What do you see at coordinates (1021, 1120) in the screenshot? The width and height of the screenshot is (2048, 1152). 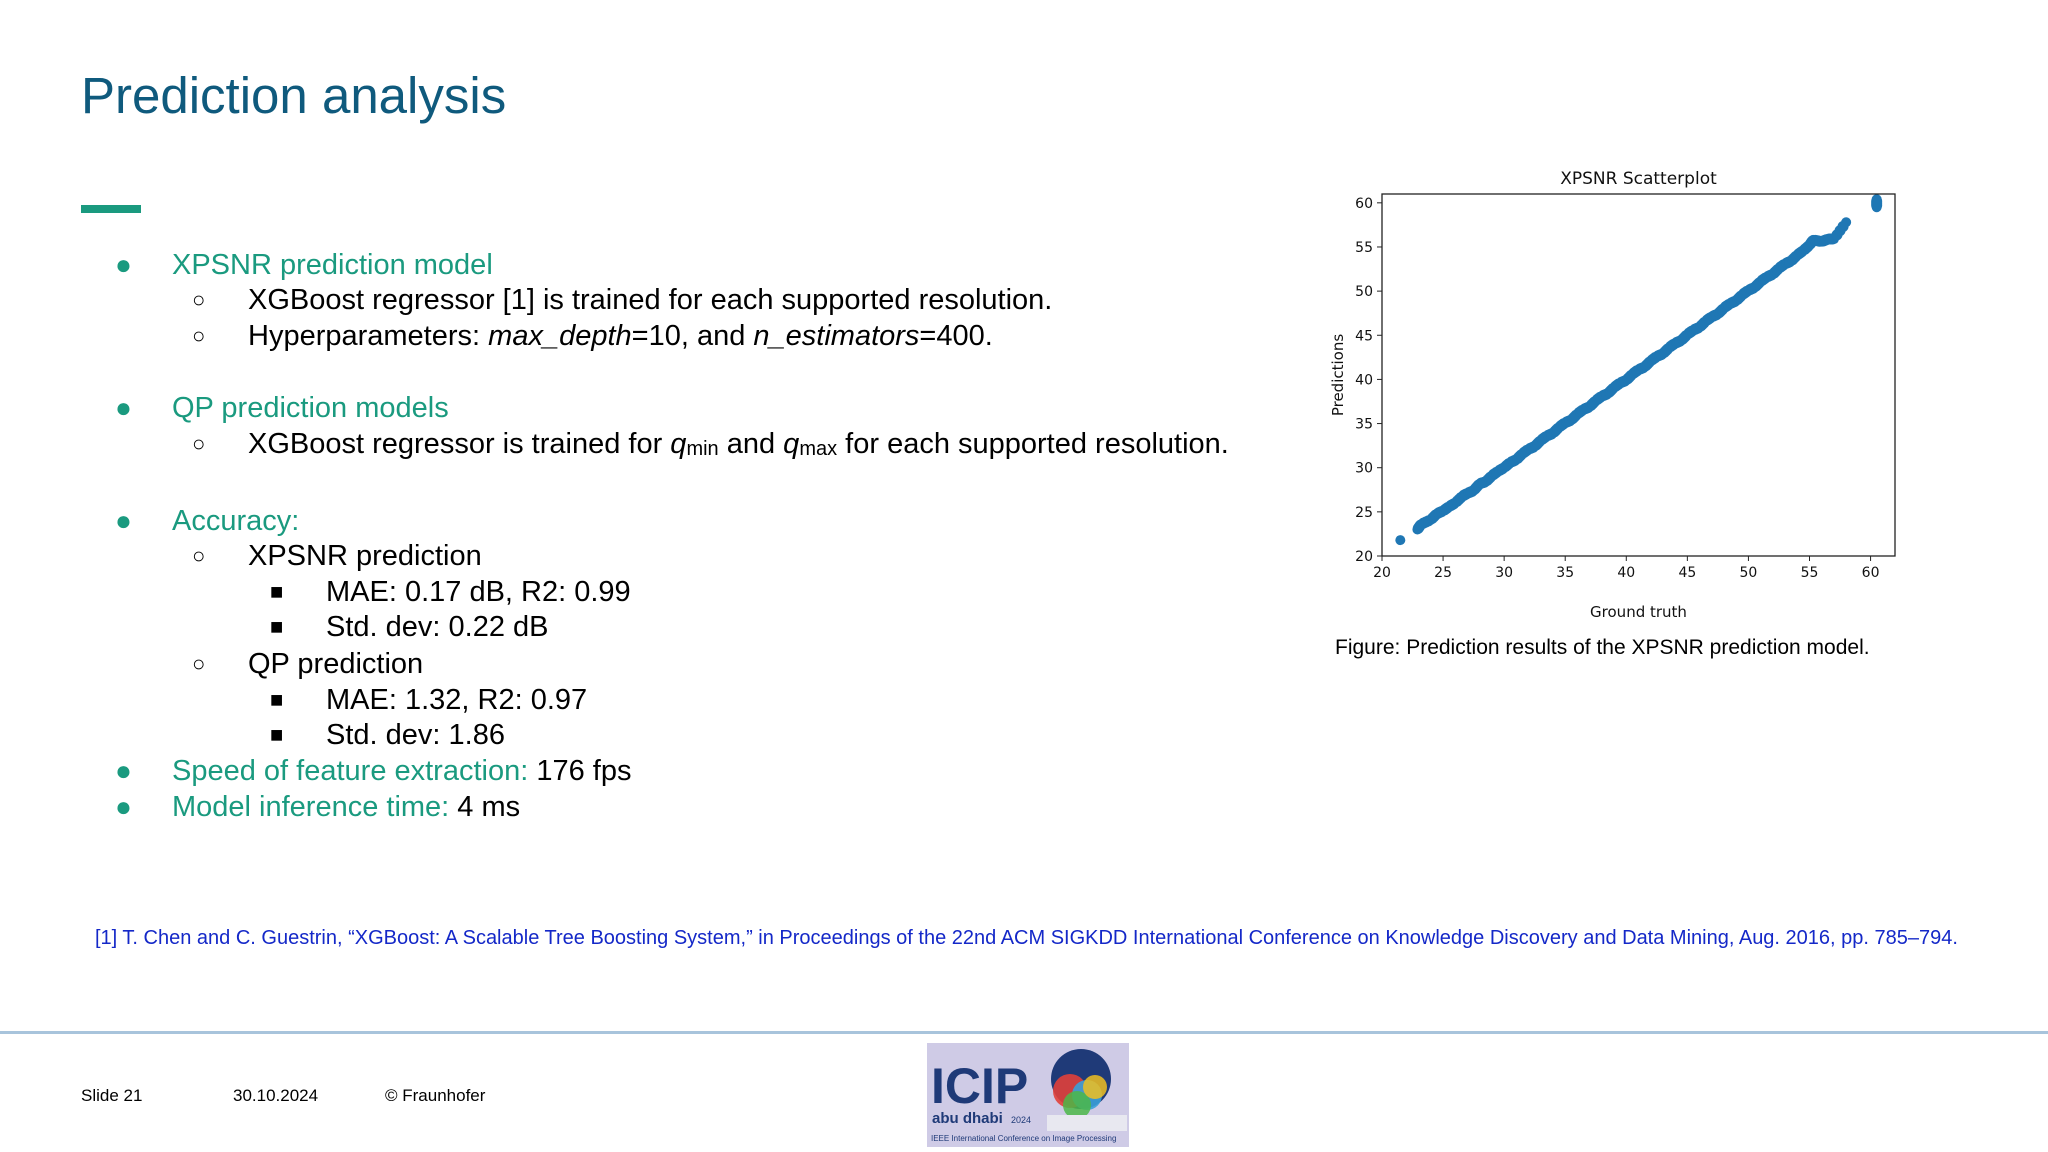 I see `logo-year: 2024` at bounding box center [1021, 1120].